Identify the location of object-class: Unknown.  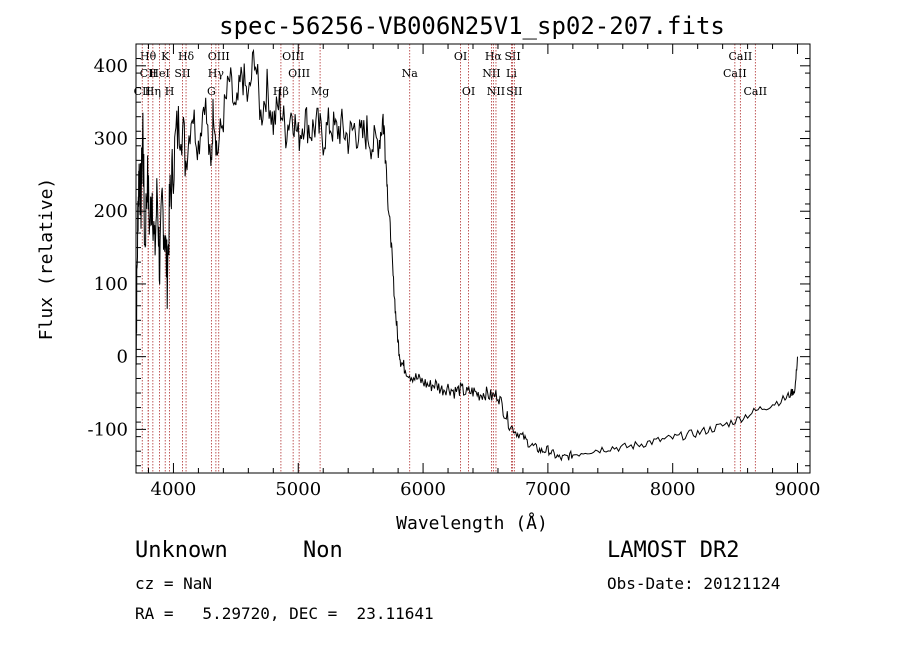
(181, 550).